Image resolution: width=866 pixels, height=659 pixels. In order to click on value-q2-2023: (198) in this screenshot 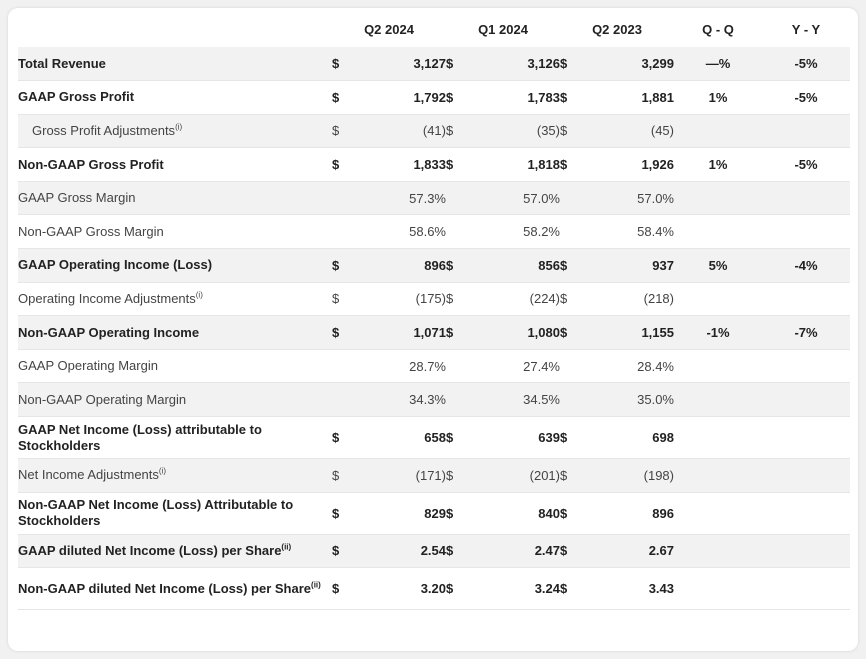, I will do `click(632, 475)`.